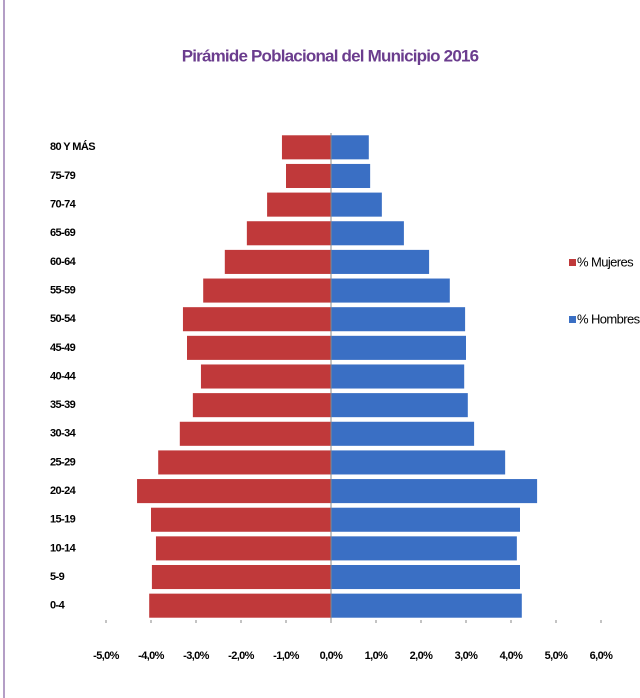  I want to click on y-tick-label: 65-69, so click(63, 233).